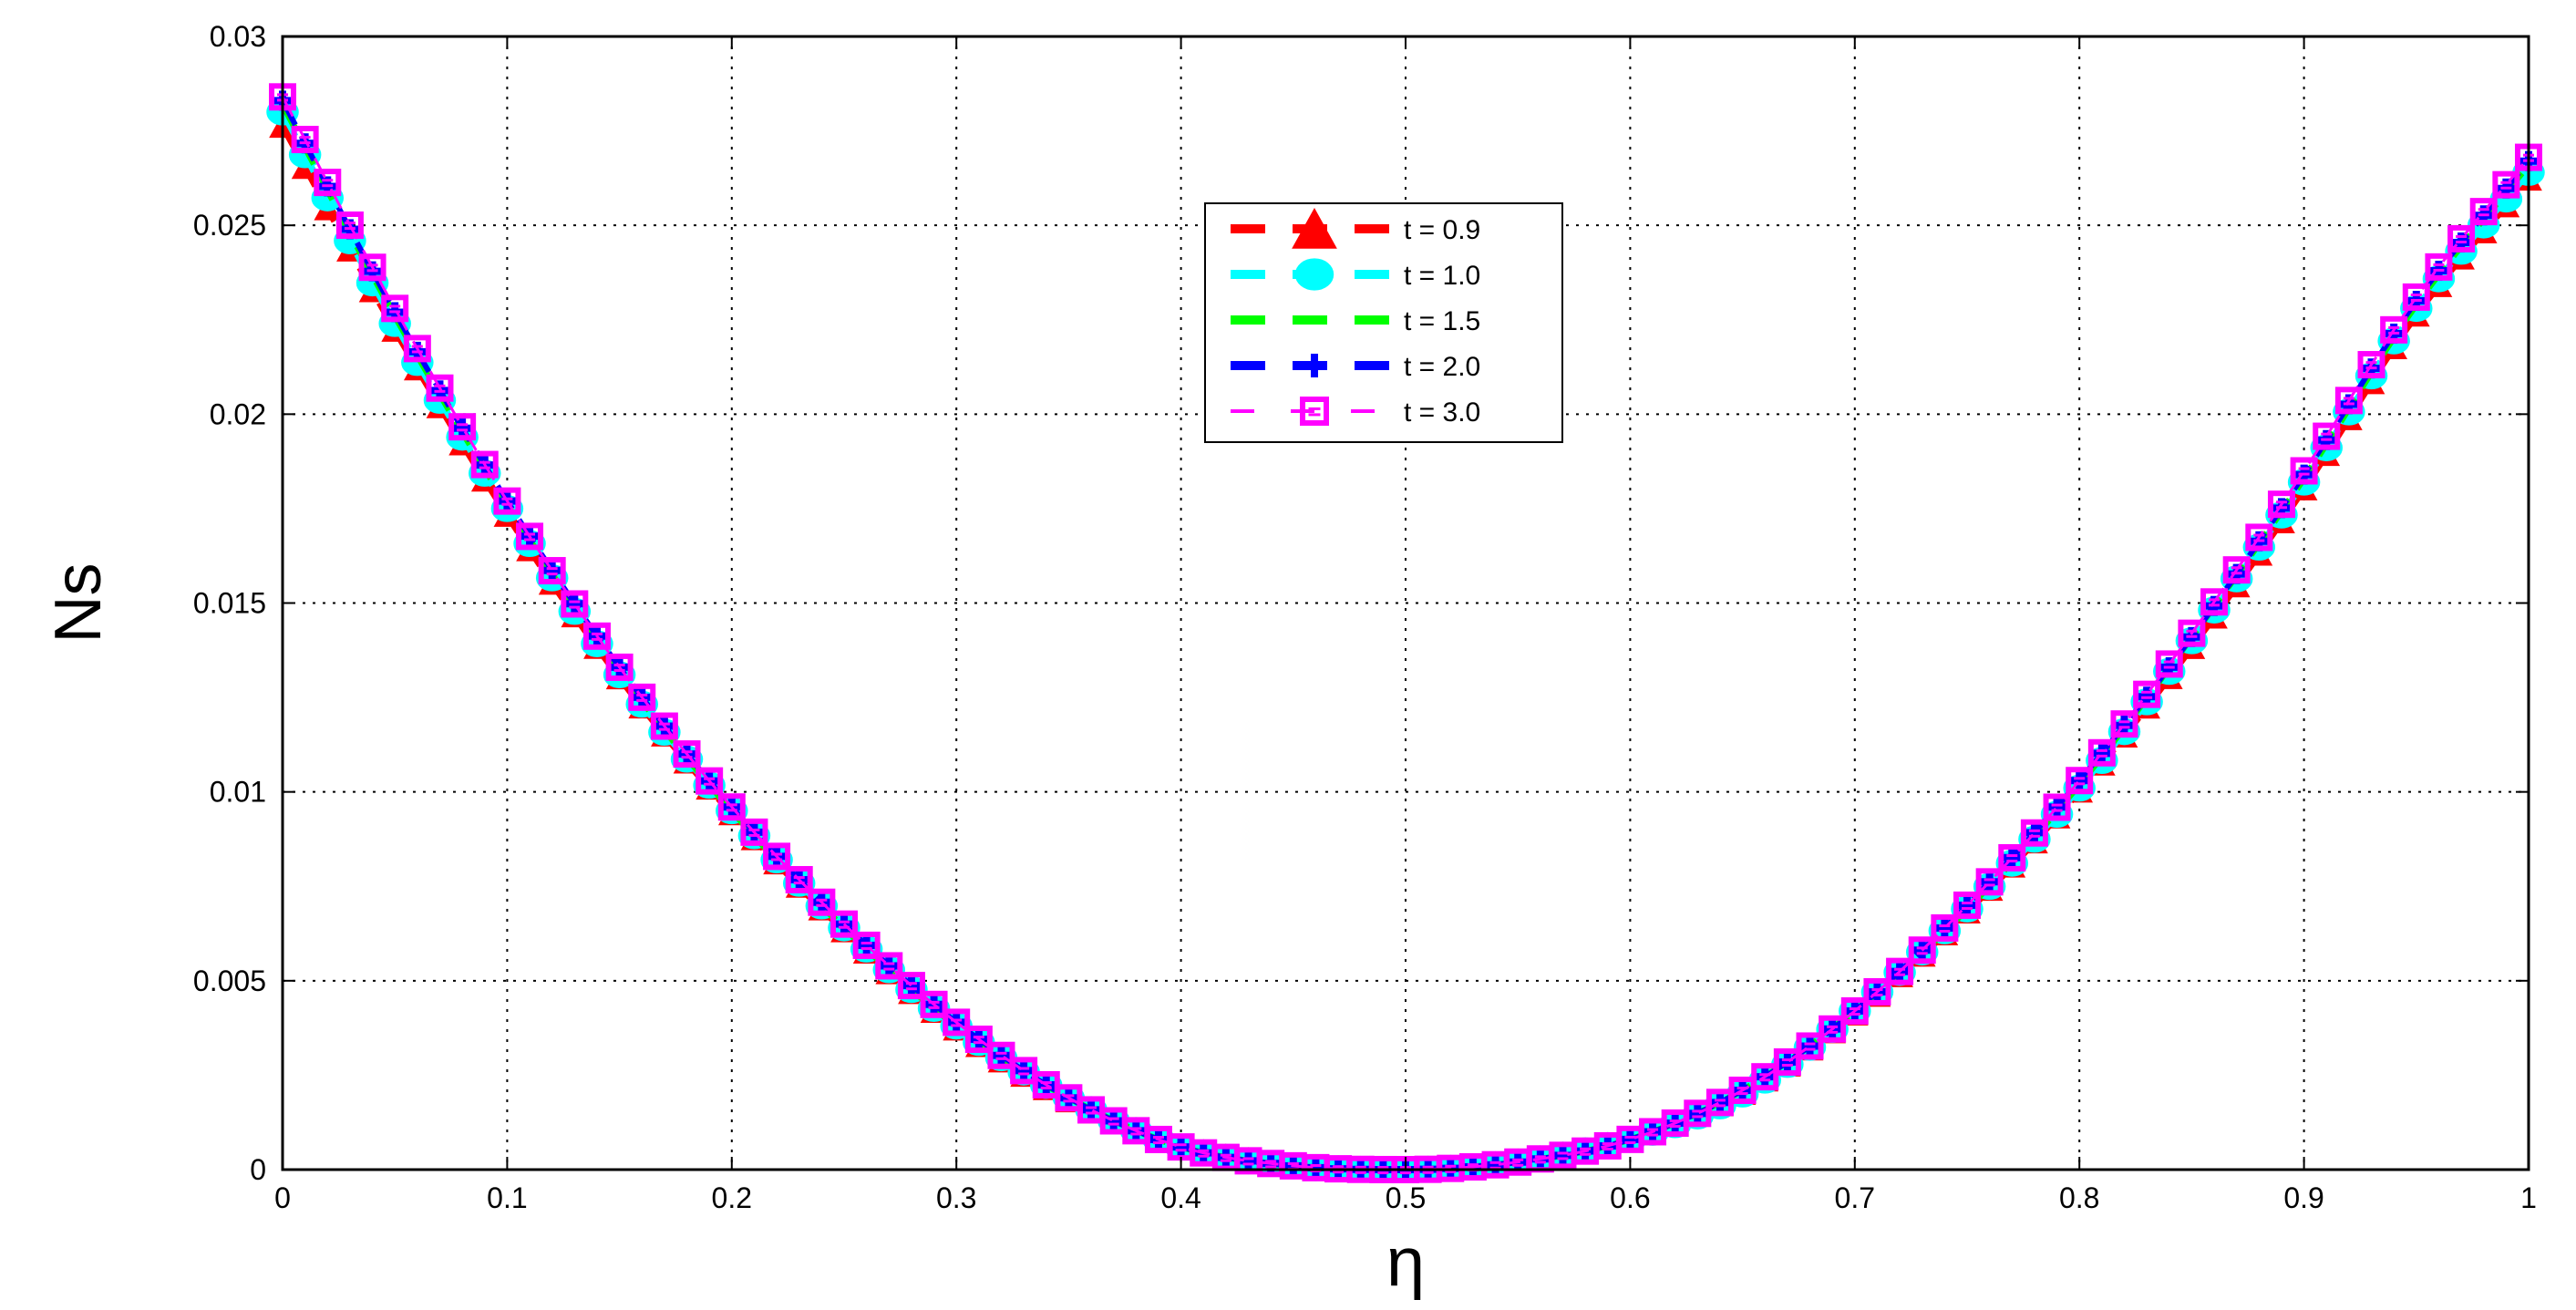 This screenshot has width=2576, height=1310. Describe the element at coordinates (1442, 321) in the screenshot. I see `legend-label: t = 1.5` at that location.